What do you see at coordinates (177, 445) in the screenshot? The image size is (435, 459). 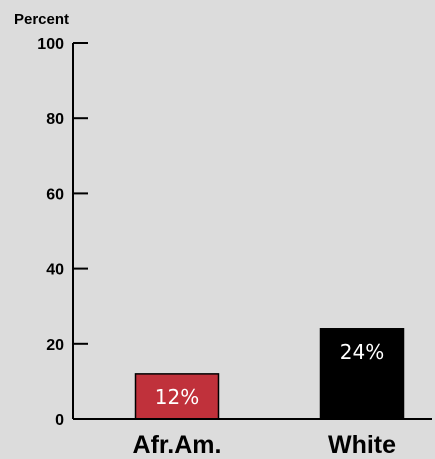 I see `x-tick-label: Afr.Am.` at bounding box center [177, 445].